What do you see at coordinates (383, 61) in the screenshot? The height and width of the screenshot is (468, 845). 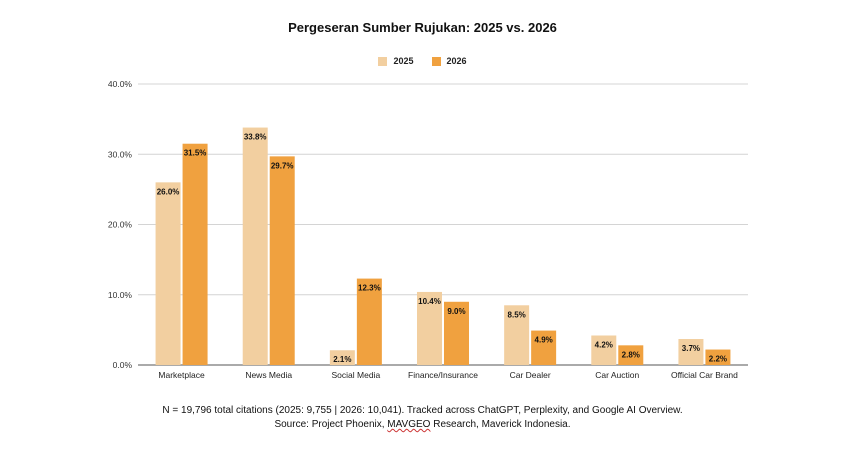 I see `legend-swatch-2025` at bounding box center [383, 61].